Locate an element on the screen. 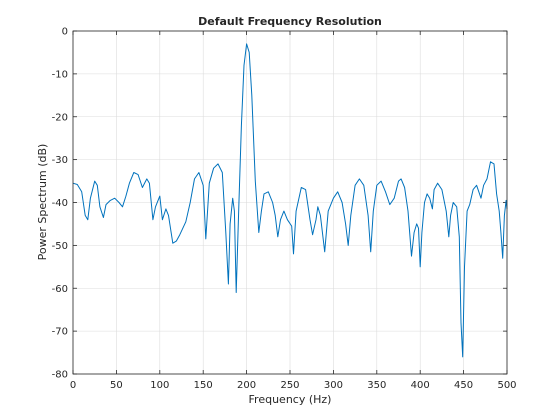 This screenshot has height=420, width=560. y-tick-label: 0 is located at coordinates (65, 32).